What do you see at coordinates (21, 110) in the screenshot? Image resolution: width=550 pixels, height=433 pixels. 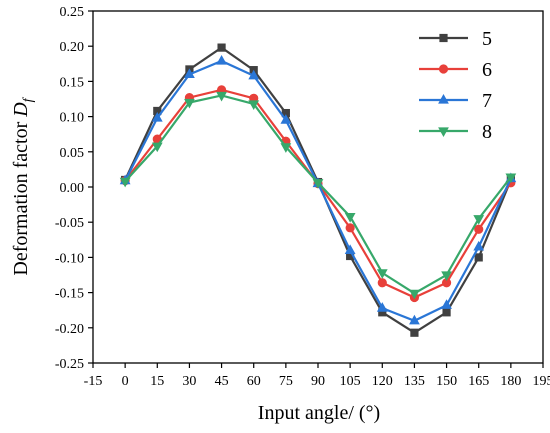 I see `y-axis-title-symbol: D` at bounding box center [21, 110].